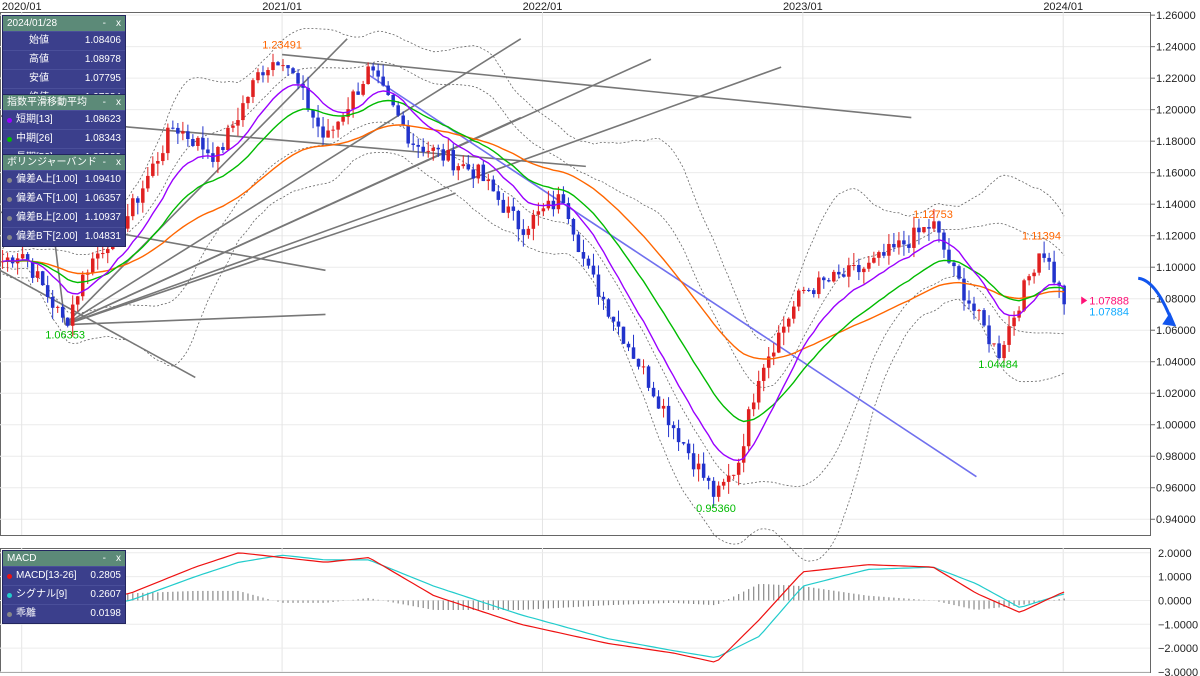 The width and height of the screenshot is (1200, 676). I want to click on band-dot-icon, so click(9, 180).